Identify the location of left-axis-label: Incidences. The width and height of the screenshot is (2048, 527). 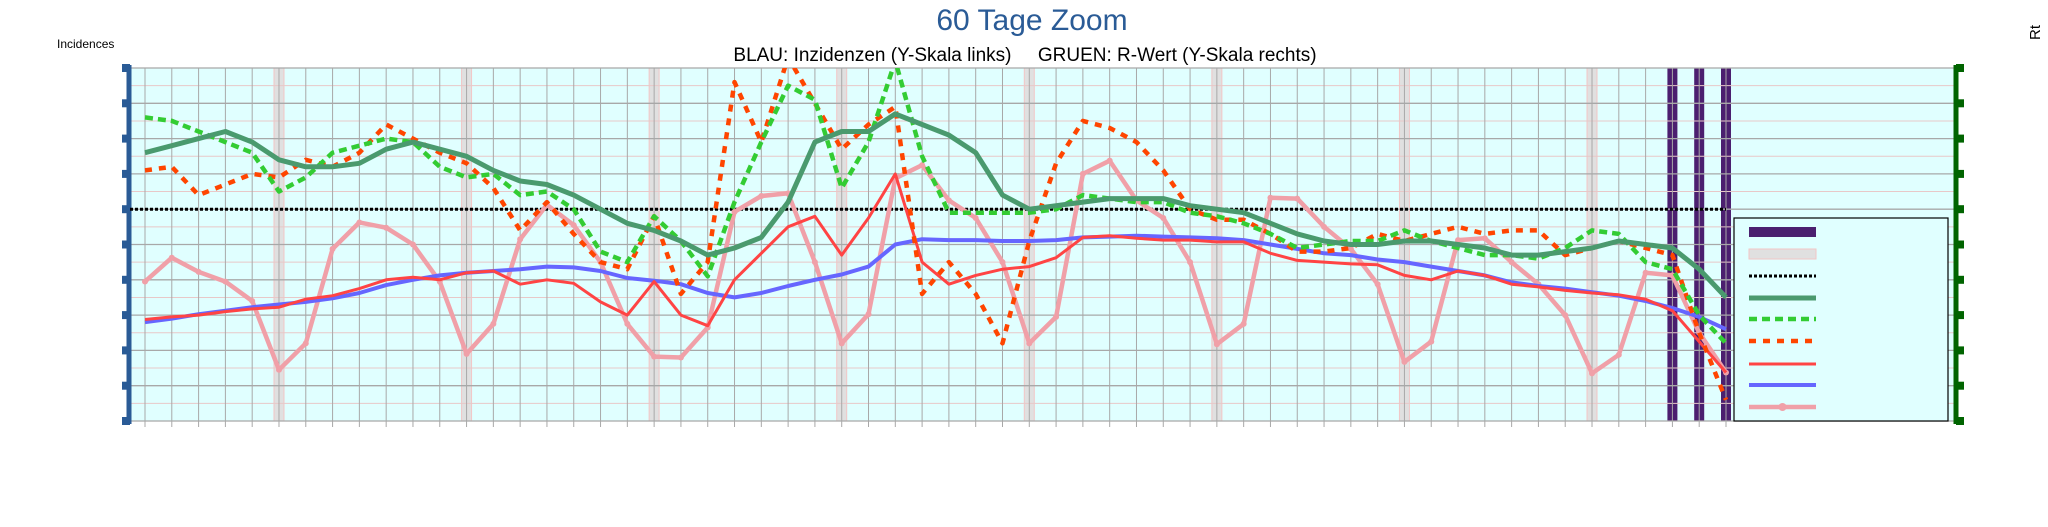
(85, 44).